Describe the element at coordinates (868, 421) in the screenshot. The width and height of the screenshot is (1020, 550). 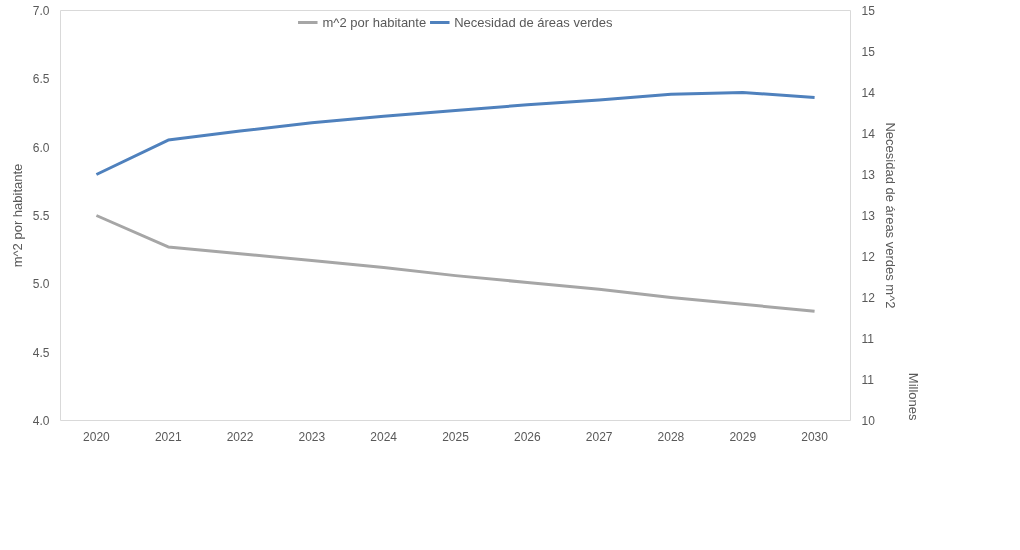
I see `y2-tick-label: 10` at that location.